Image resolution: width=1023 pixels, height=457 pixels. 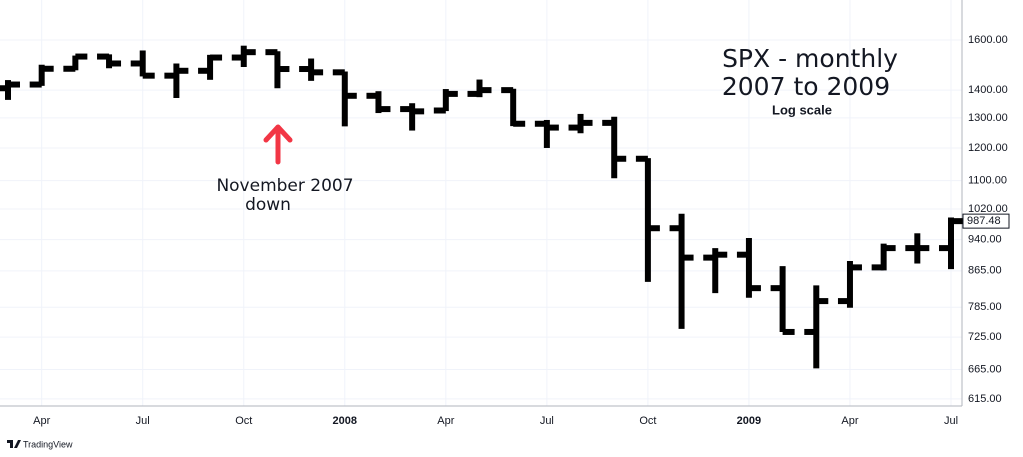 What do you see at coordinates (985, 271) in the screenshot?
I see `y-tick-label: 865.00` at bounding box center [985, 271].